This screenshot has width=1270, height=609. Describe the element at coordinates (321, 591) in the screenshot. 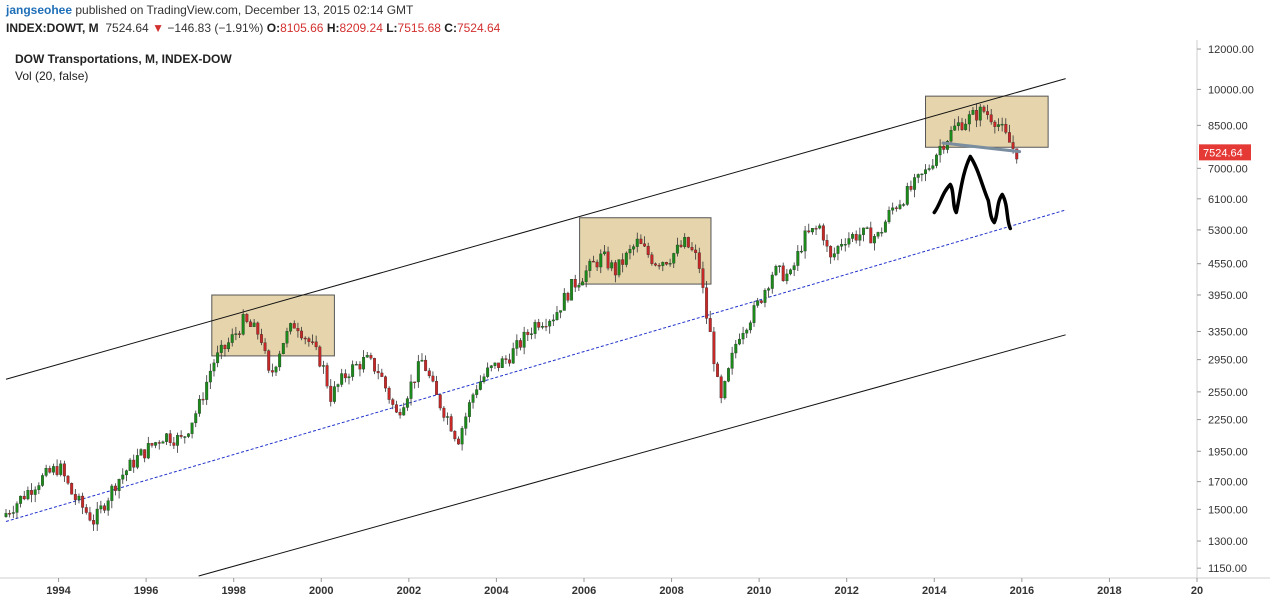

I see `x-tick-label: 2000` at that location.